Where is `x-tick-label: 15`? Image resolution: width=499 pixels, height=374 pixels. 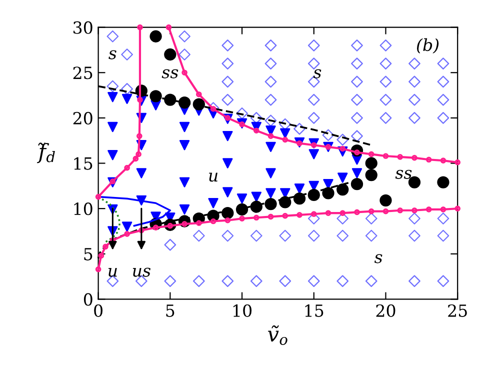
x-tick-label: 15 is located at coordinates (314, 310).